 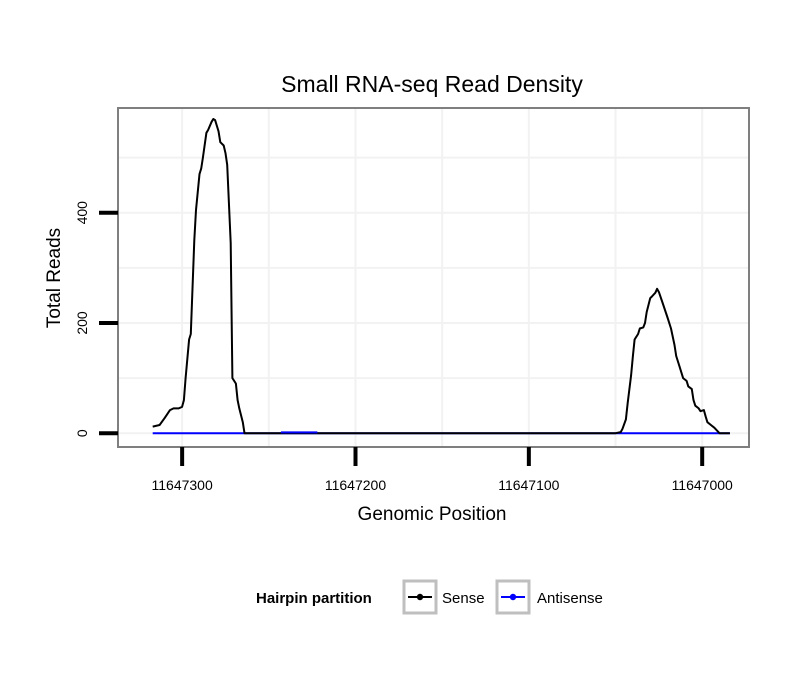 What do you see at coordinates (432, 514) in the screenshot?
I see `x-axis-title: Genomic Position` at bounding box center [432, 514].